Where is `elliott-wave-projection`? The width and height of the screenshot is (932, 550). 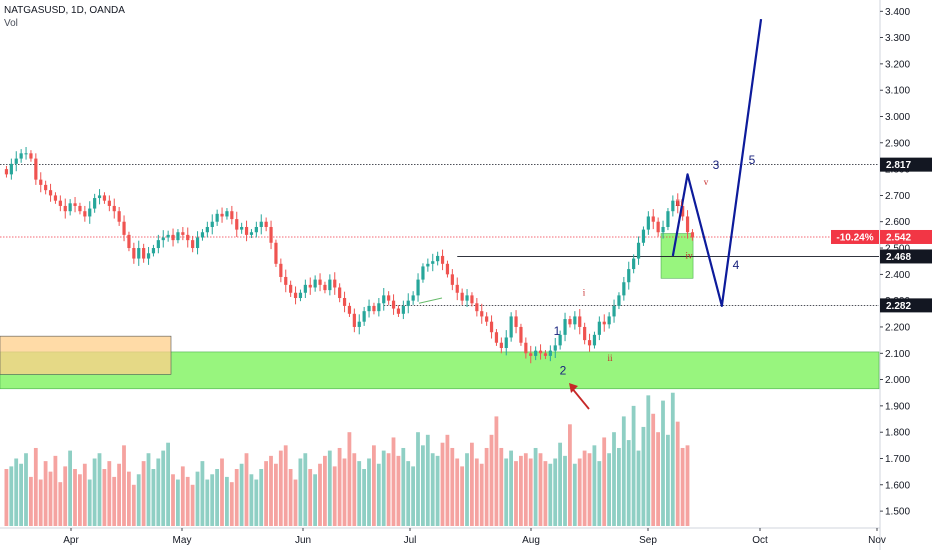 elliott-wave-projection is located at coordinates (717, 163).